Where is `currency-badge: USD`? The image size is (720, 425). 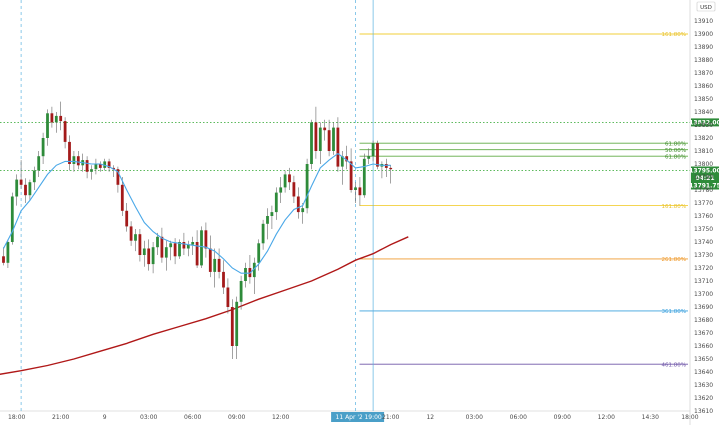
currency-badge: USD is located at coordinates (706, 6).